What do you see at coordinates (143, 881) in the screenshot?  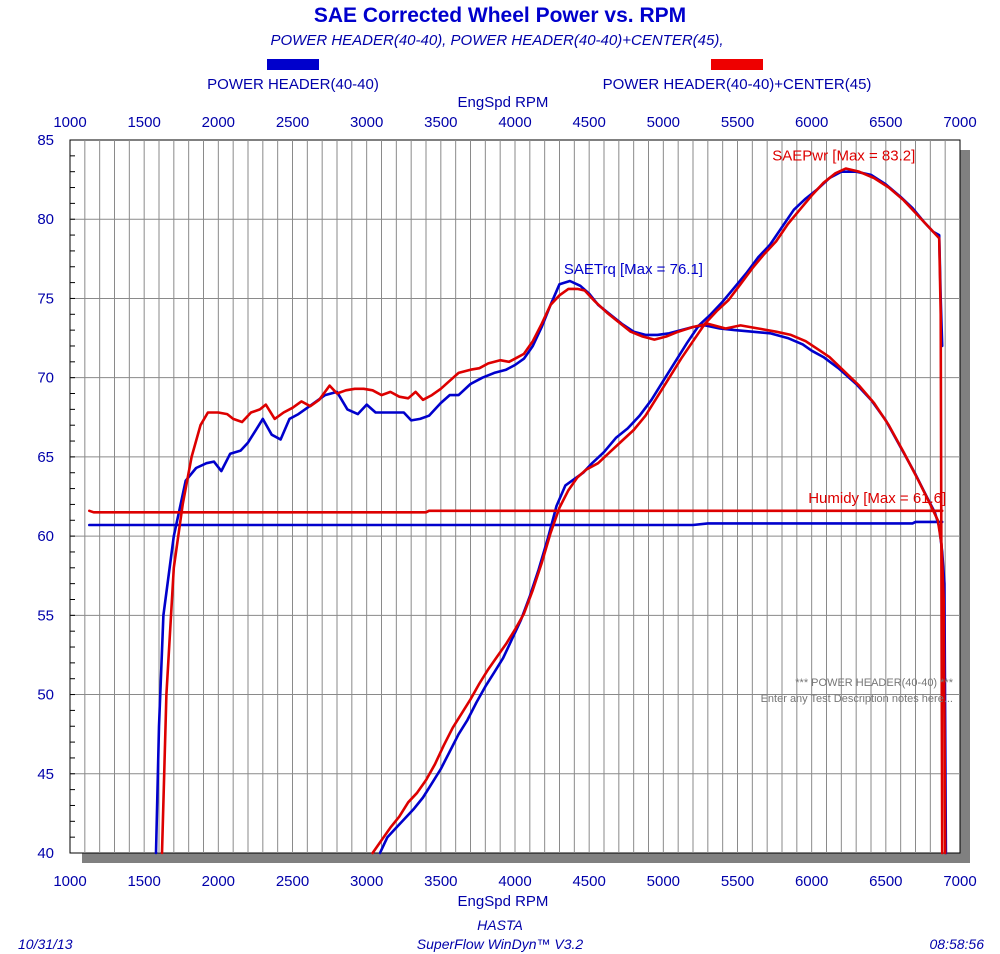 I see `x-tick-label-bottom: 1500` at bounding box center [143, 881].